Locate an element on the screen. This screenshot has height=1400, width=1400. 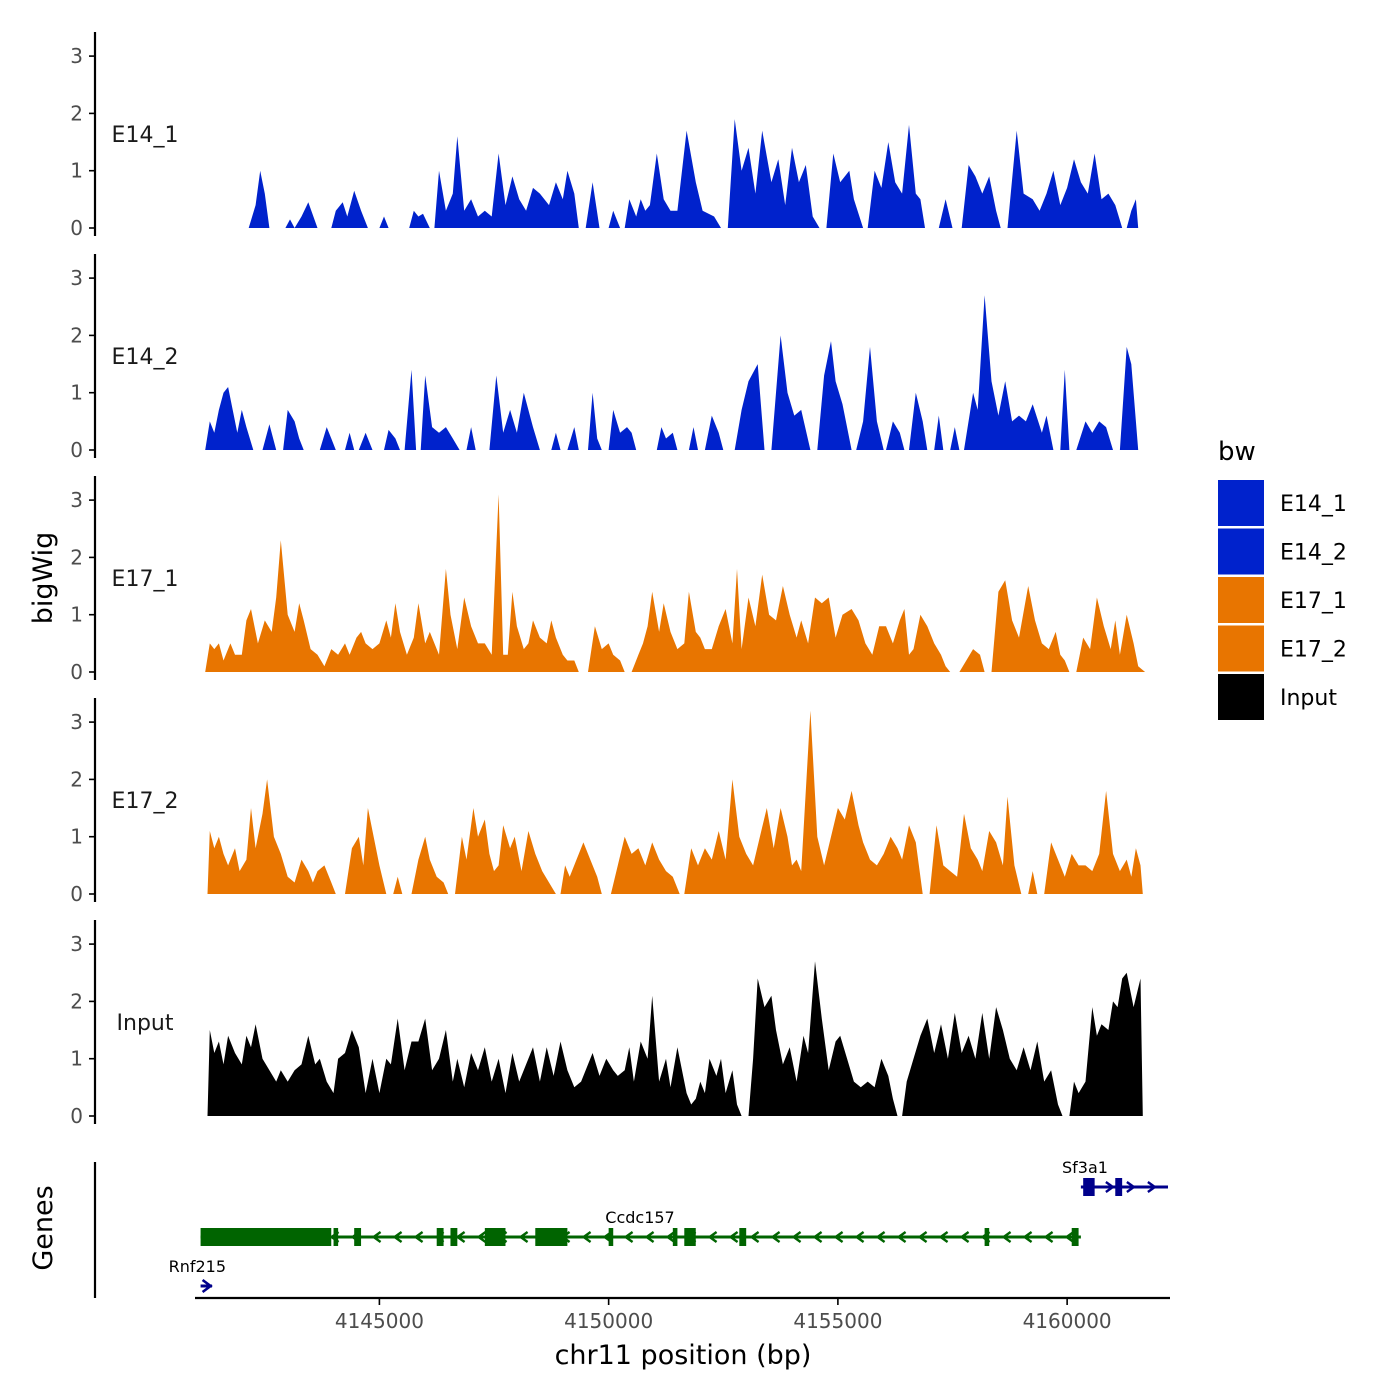
legend-title: bw is located at coordinates (1237, 452).